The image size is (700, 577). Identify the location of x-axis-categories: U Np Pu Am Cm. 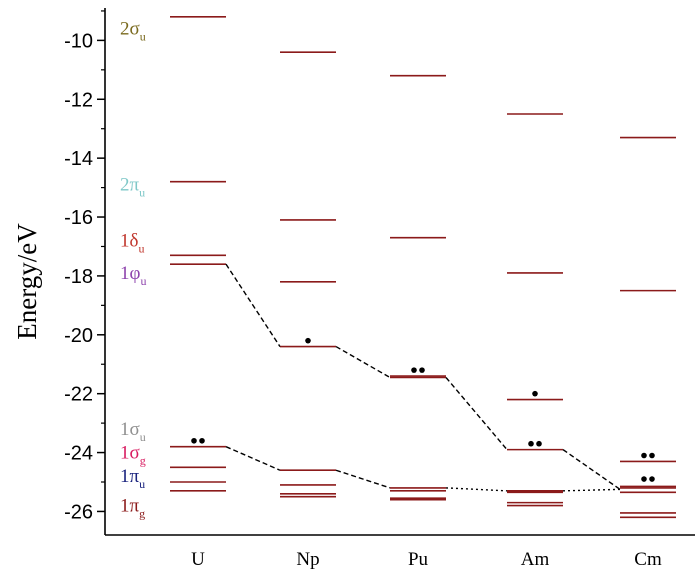
(426, 559).